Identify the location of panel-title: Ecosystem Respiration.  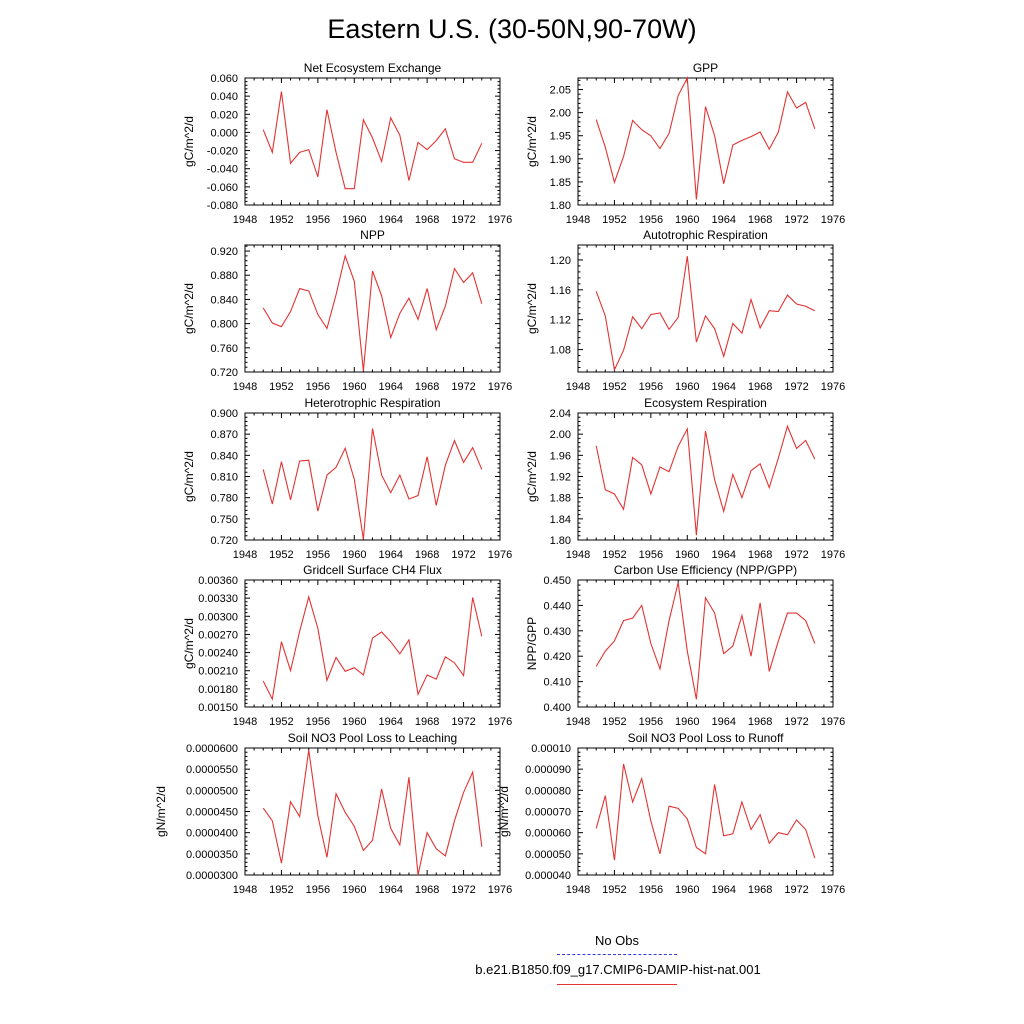
(705, 403).